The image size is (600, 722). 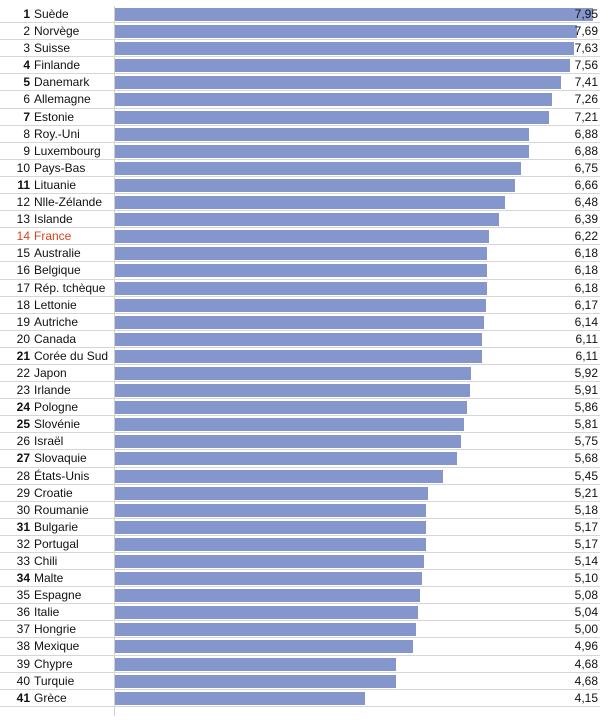 I want to click on country-label: Israël, so click(x=49, y=441).